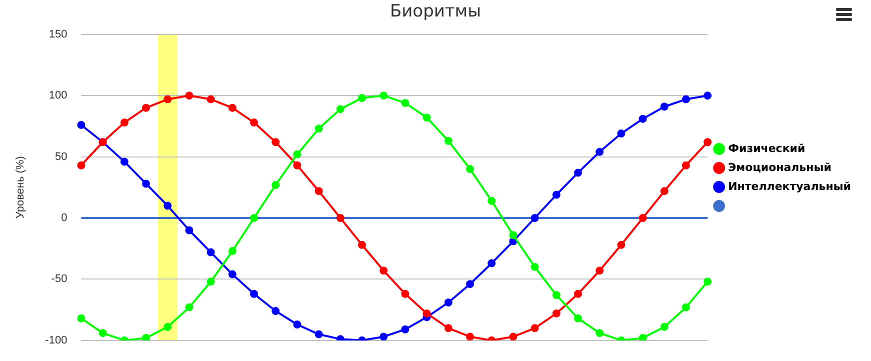  Describe the element at coordinates (436, 12) in the screenshot. I see `chart-title: Биоритмы` at that location.